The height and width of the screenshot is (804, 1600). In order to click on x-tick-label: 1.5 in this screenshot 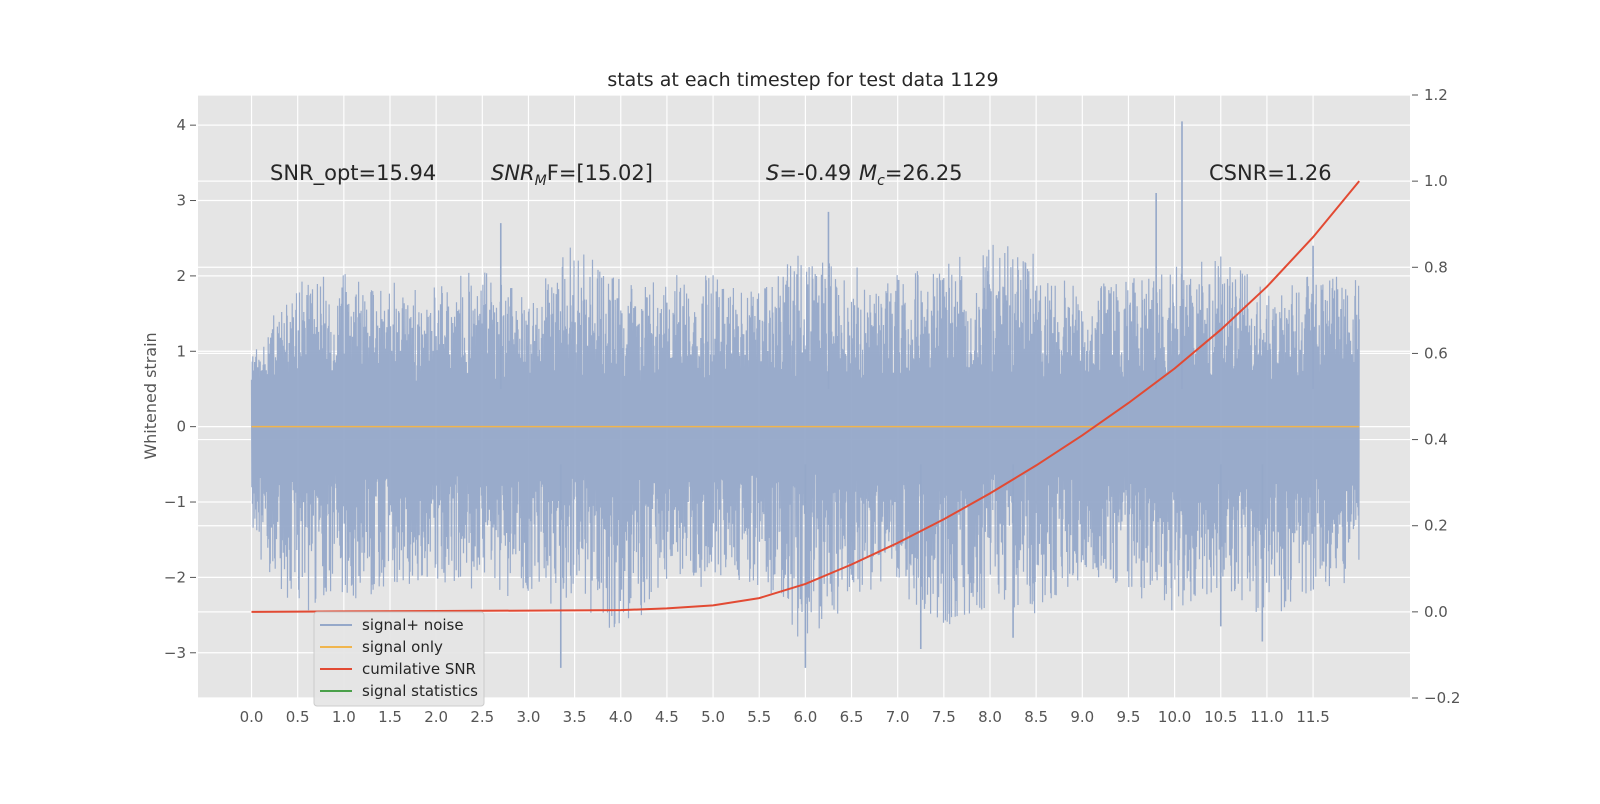, I will do `click(390, 717)`.